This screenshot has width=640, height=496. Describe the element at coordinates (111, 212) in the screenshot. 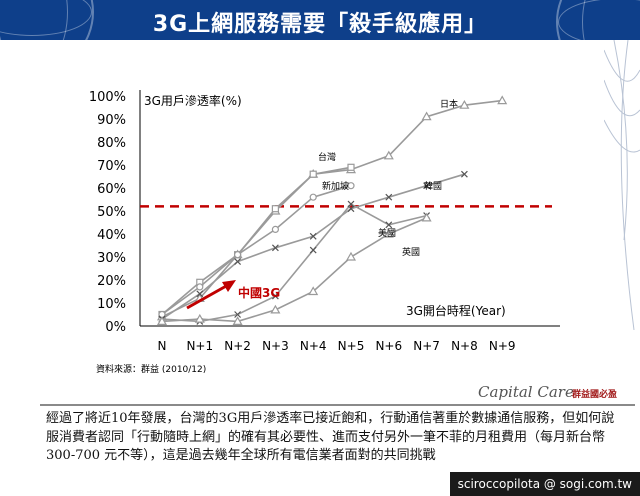

I see `y-tick-label: 50%` at that location.